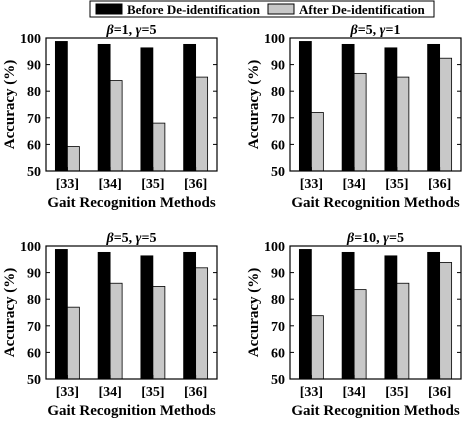  I want to click on title-text: =5,, so click(125, 238).